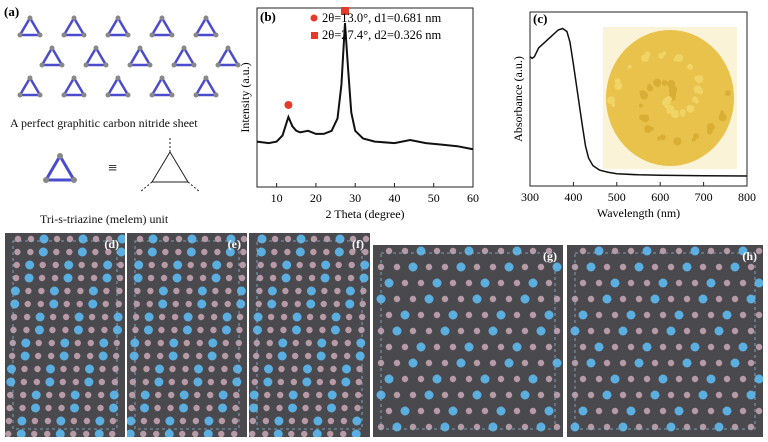 This screenshot has width=768, height=442. Describe the element at coordinates (314, 35) in the screenshot. I see `legend-marker-square` at that location.